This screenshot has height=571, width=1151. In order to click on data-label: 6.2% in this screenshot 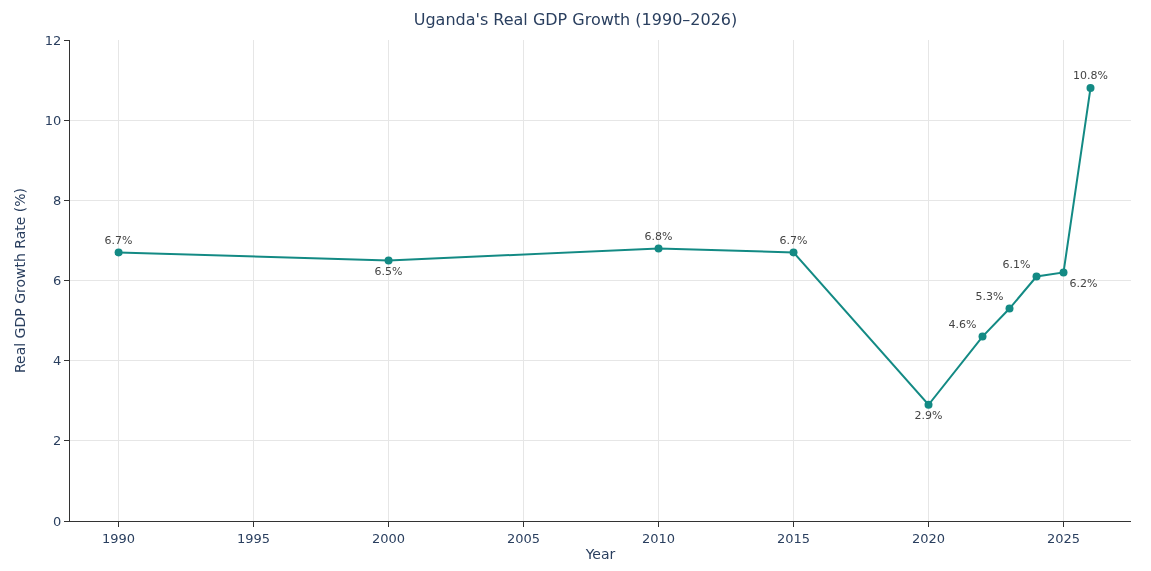, I will do `click(1083, 283)`.